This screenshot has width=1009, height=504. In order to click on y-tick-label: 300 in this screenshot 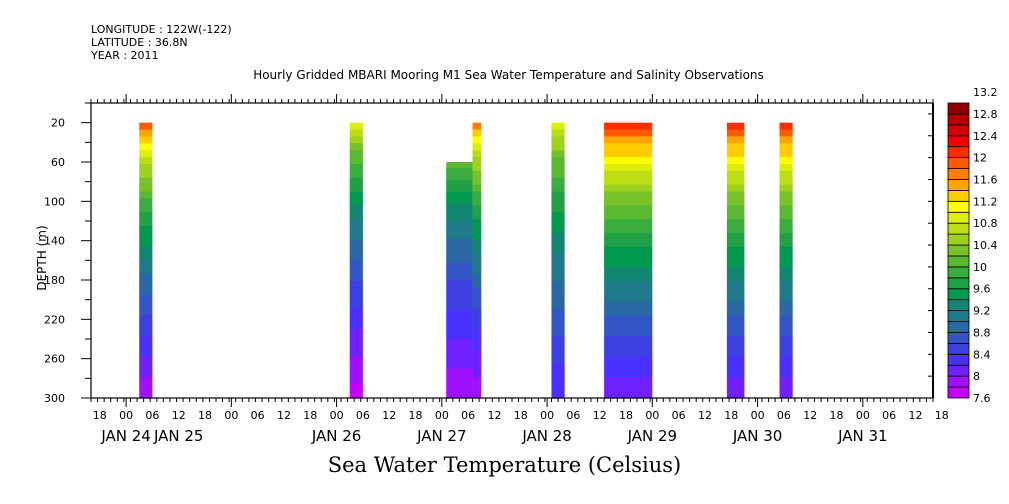, I will do `click(54, 398)`.